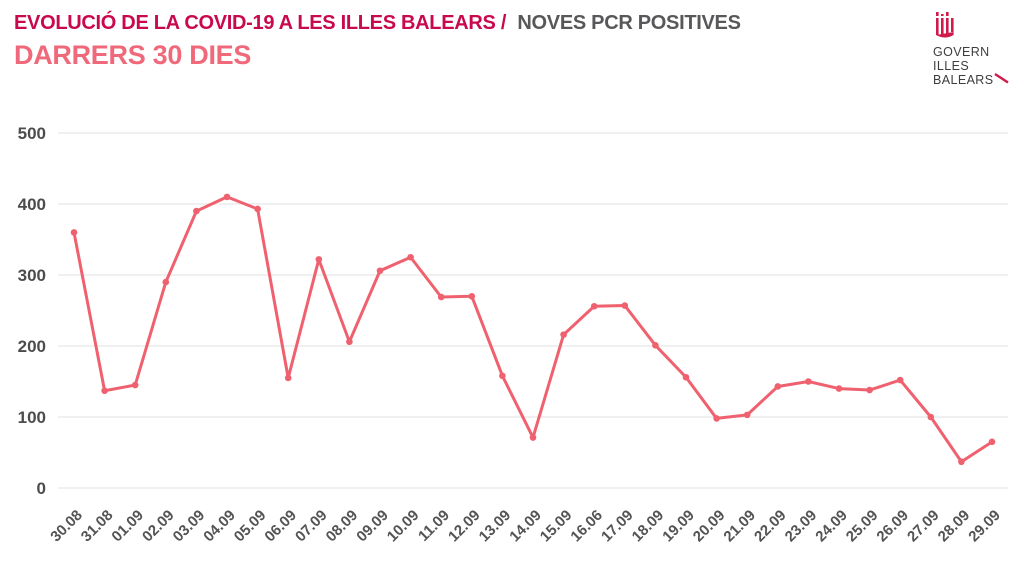 This screenshot has height=576, width=1024. Describe the element at coordinates (495, 526) in the screenshot. I see `x-tick-label: 13.09` at that location.